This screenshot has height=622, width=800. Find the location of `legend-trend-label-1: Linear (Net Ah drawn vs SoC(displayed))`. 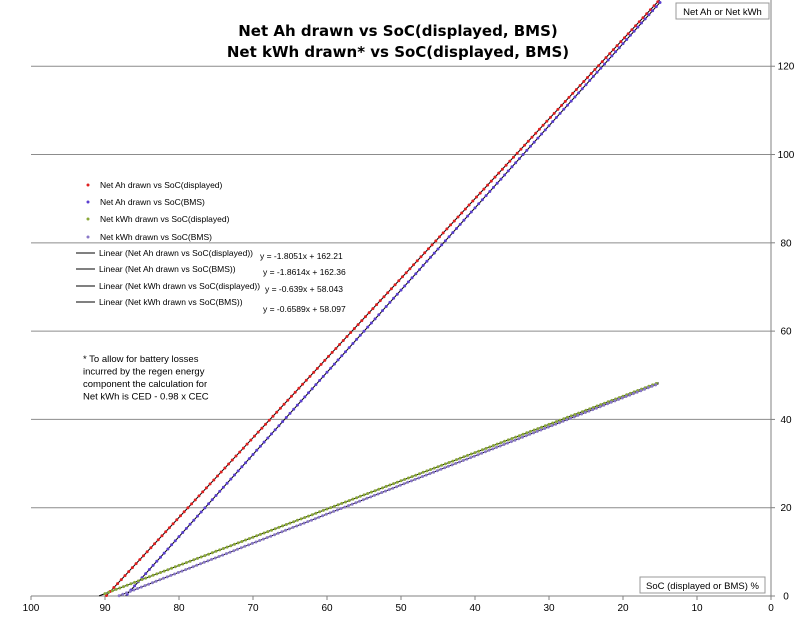

legend-trend-label-1: Linear (Net Ah drawn vs SoC(displayed)) is located at coordinates (176, 253).